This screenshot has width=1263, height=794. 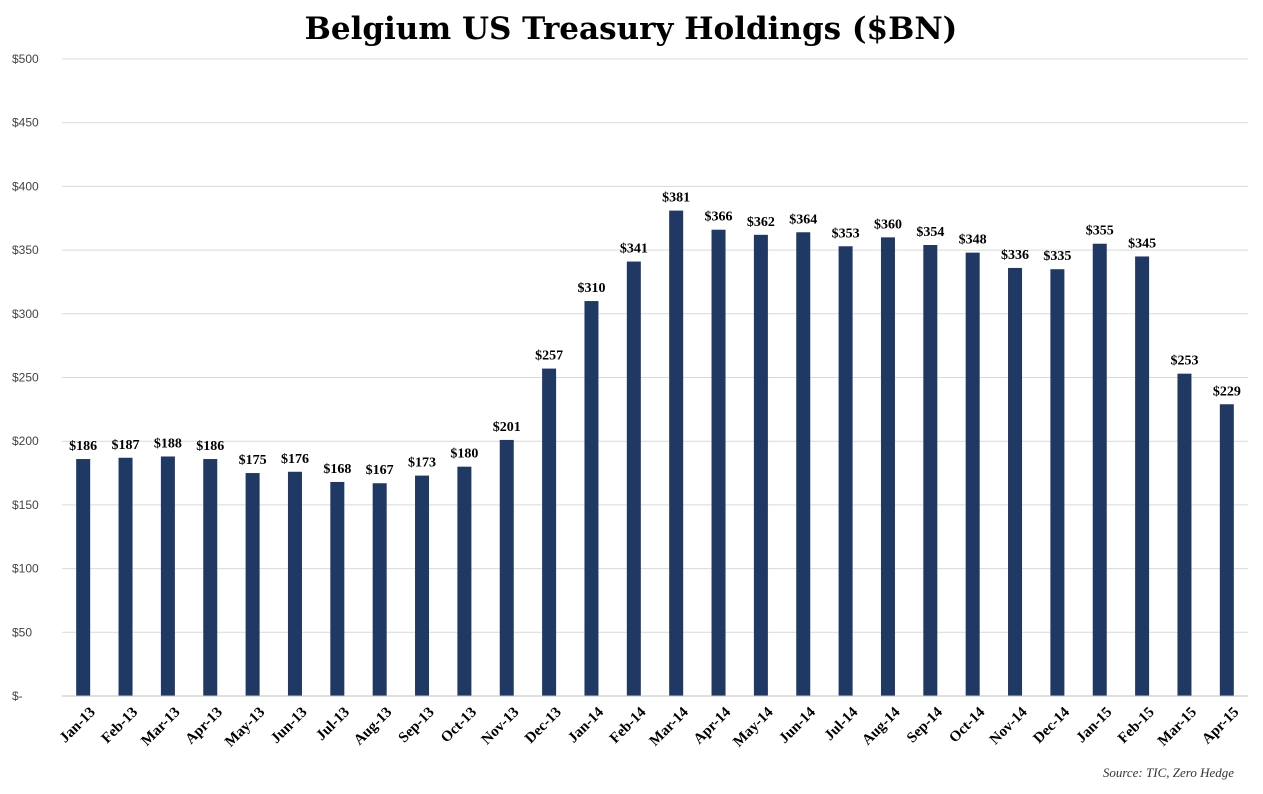 What do you see at coordinates (925, 725) in the screenshot?
I see `x-tick-label: Sep-14` at bounding box center [925, 725].